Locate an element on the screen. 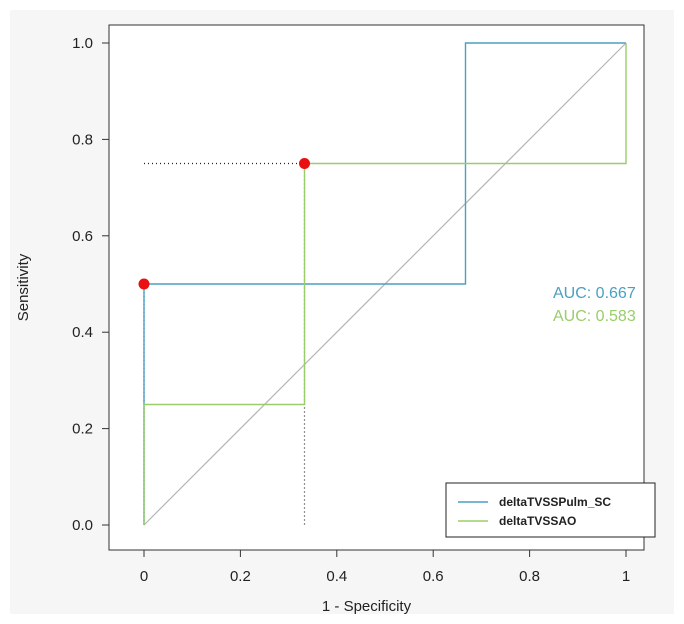  x-tick-label: 0.4 is located at coordinates (336, 576).